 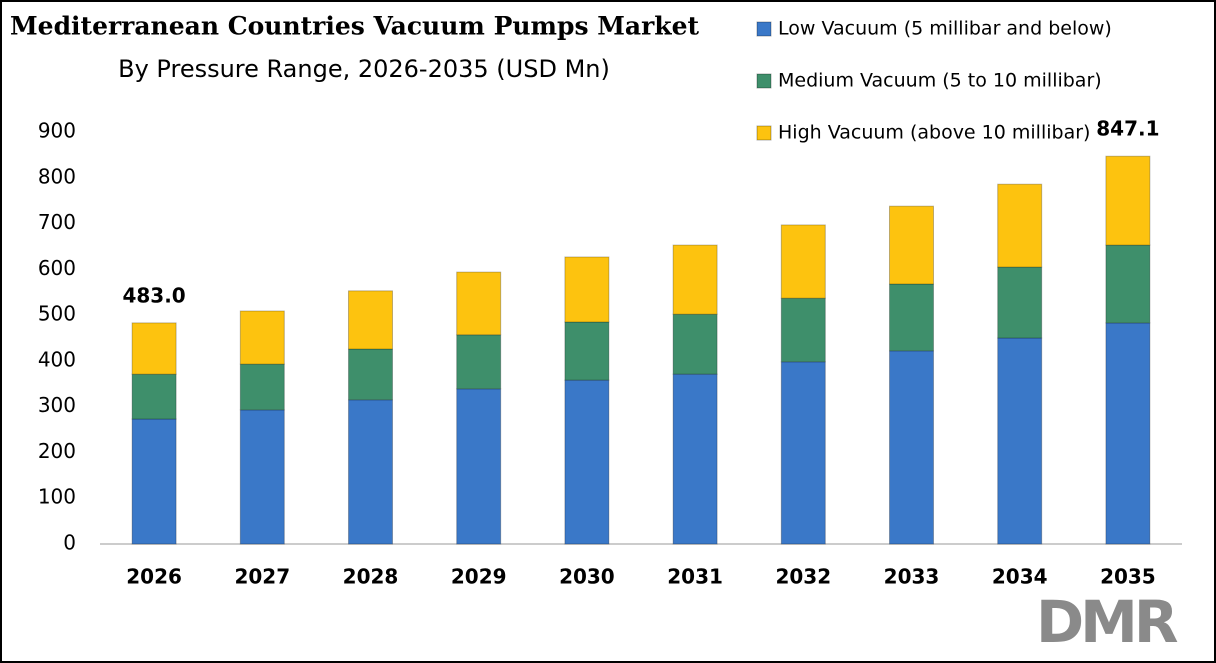 What do you see at coordinates (57, 176) in the screenshot?
I see `y-tick-label: 800` at bounding box center [57, 176].